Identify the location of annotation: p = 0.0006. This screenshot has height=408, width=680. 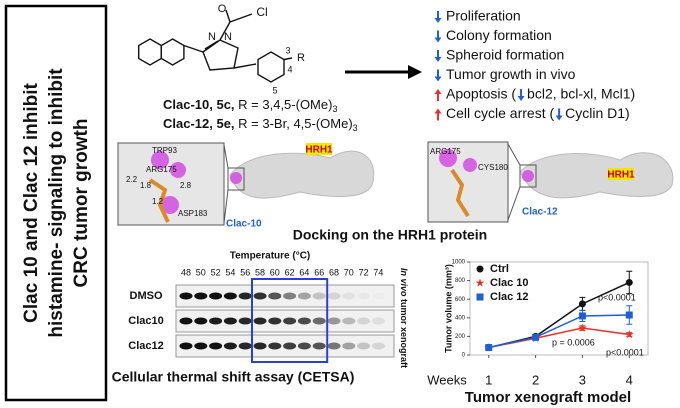
(573, 342).